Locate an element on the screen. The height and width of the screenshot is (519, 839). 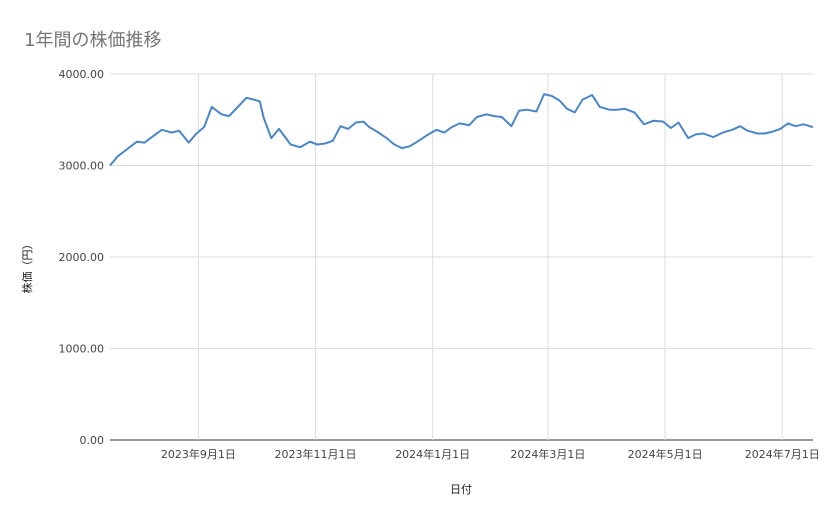
price-line is located at coordinates (461, 130).